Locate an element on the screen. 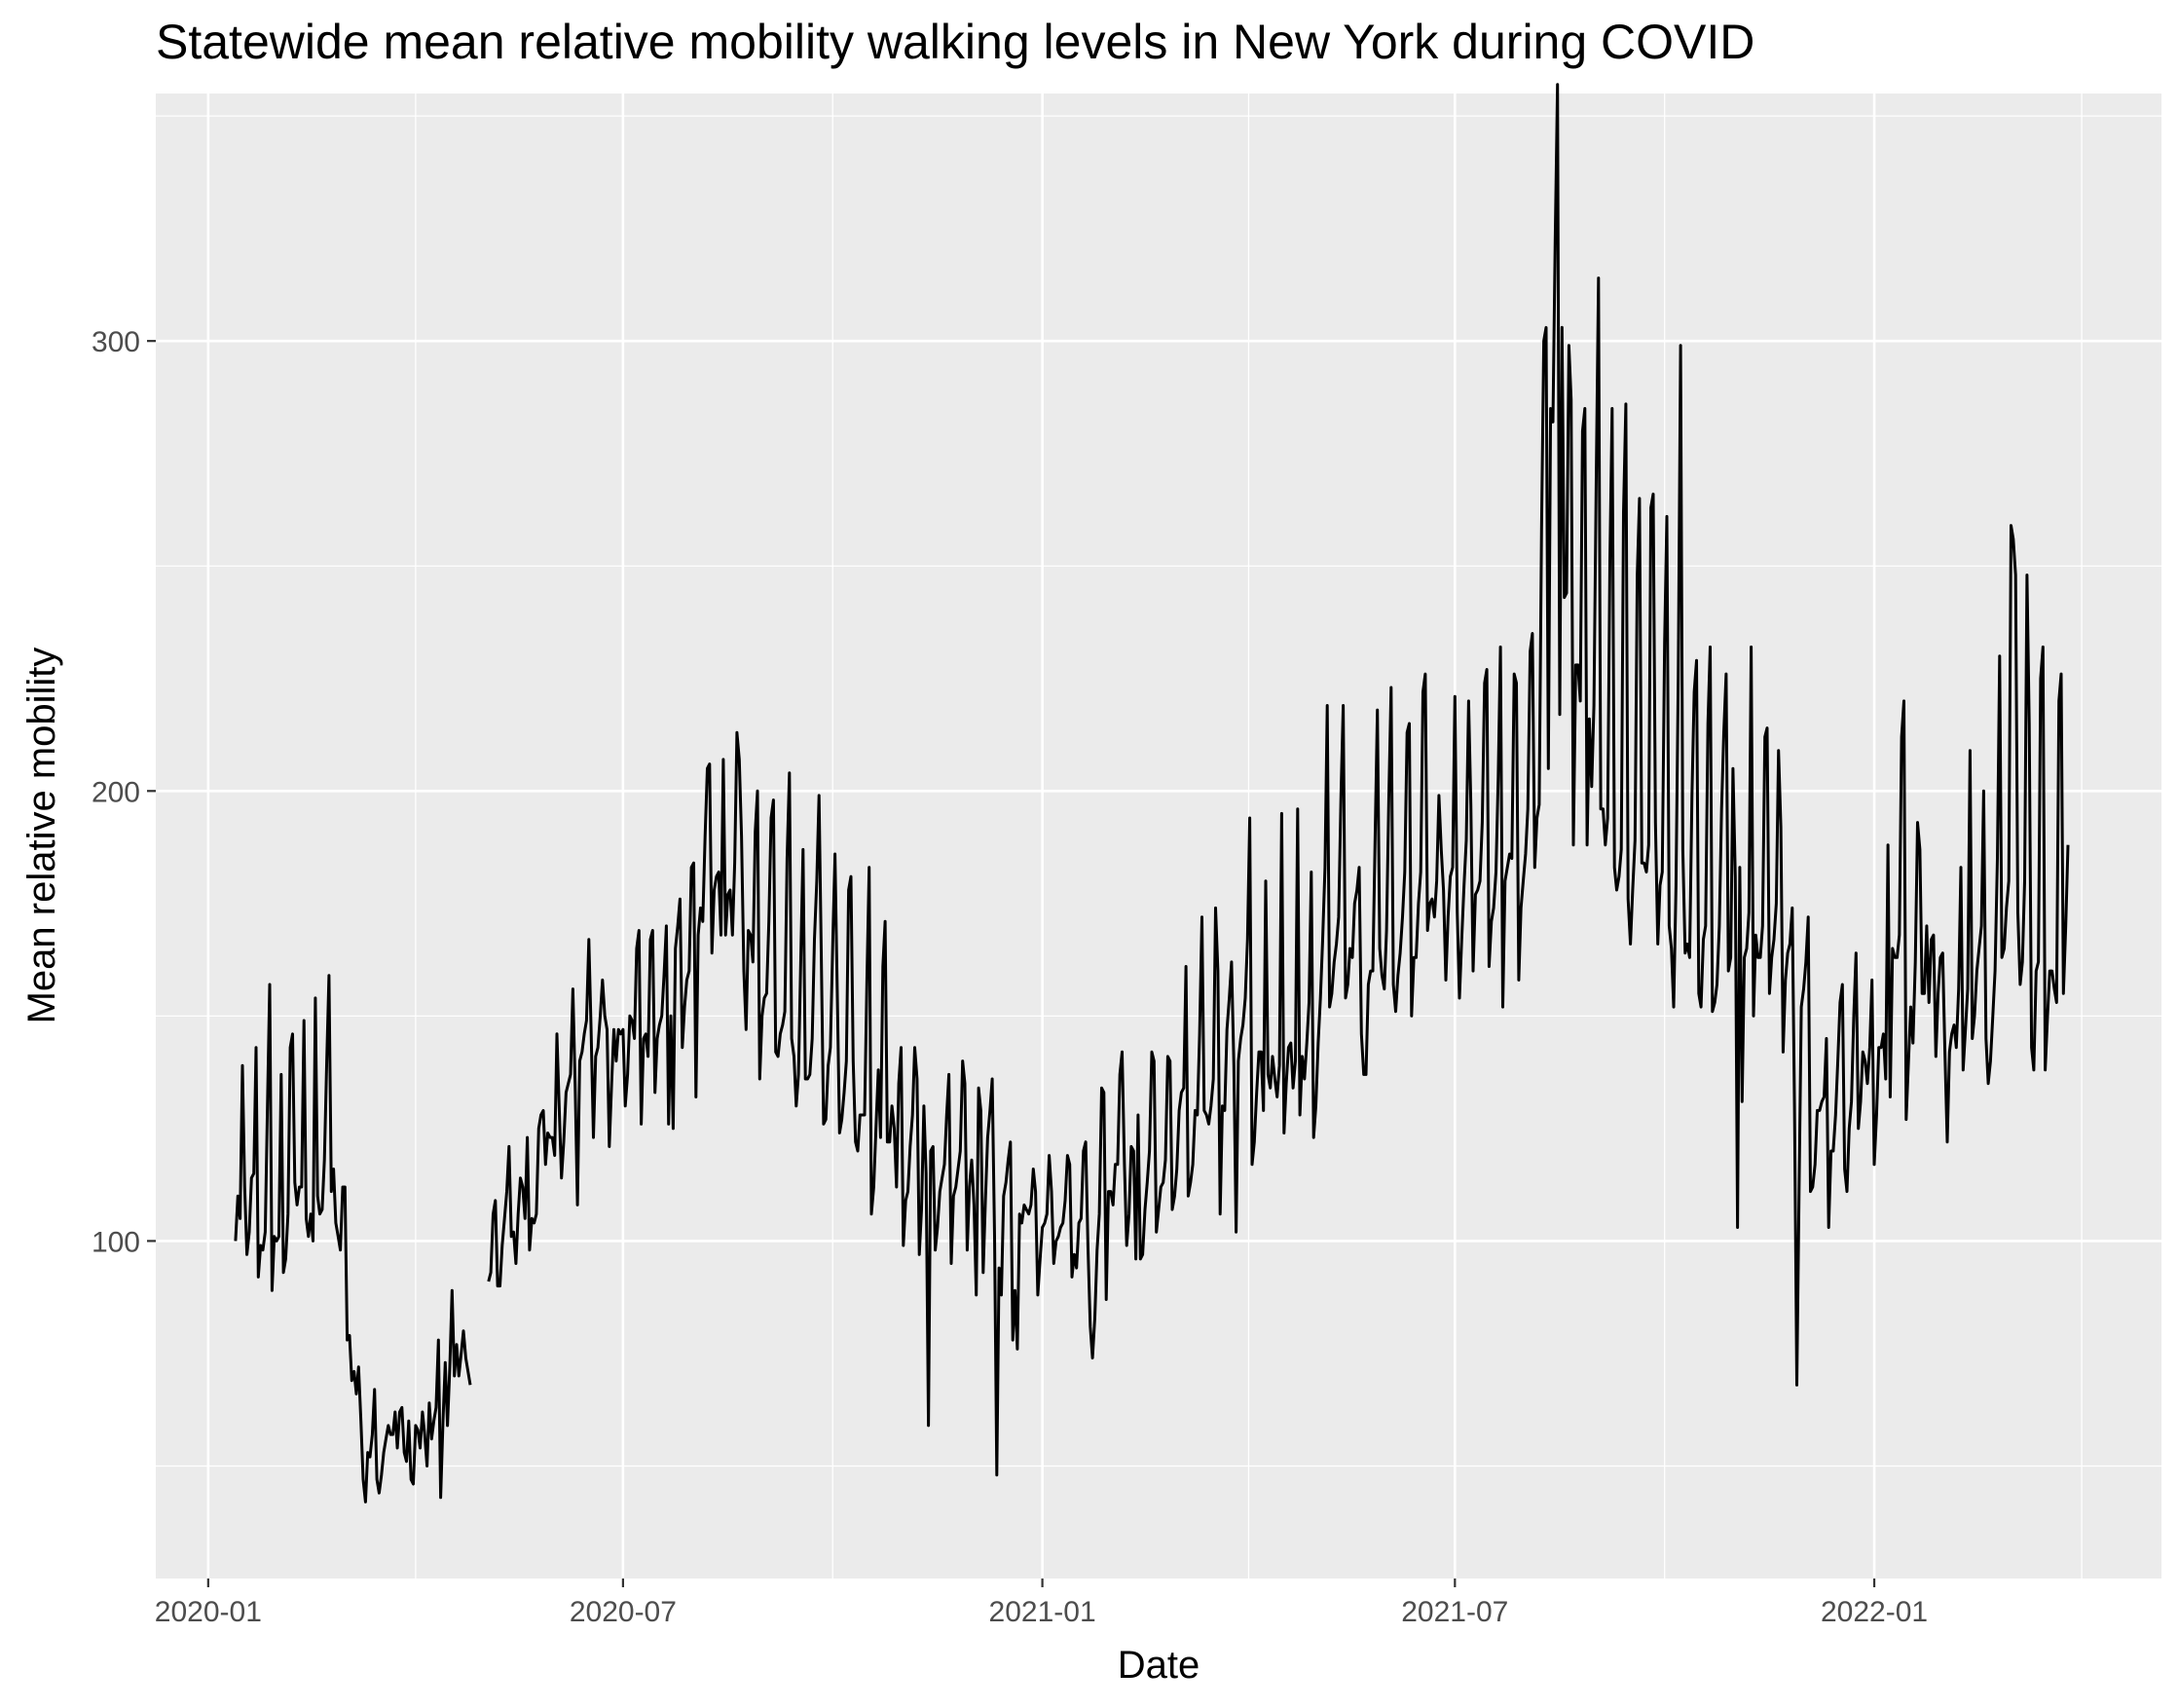 The image size is (2178, 1708). y-tick-label: 300 is located at coordinates (116, 342).